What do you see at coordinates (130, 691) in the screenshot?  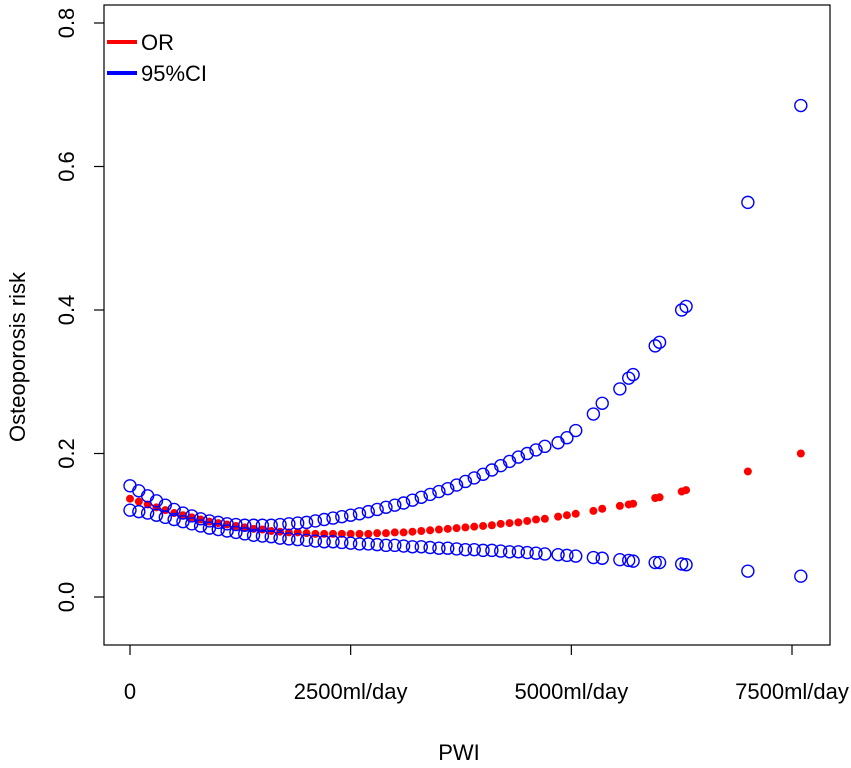 I see `x-tick-label: 0` at bounding box center [130, 691].